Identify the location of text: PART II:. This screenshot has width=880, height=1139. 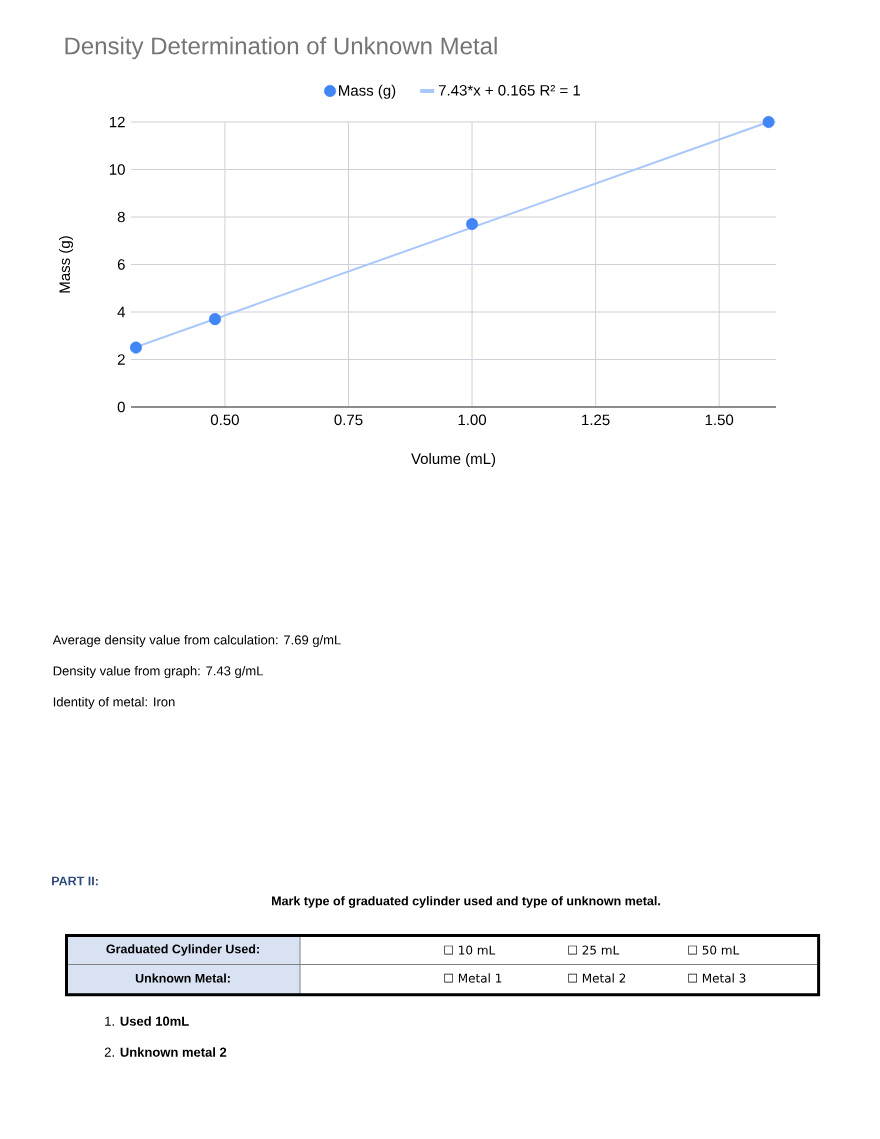
(75, 881).